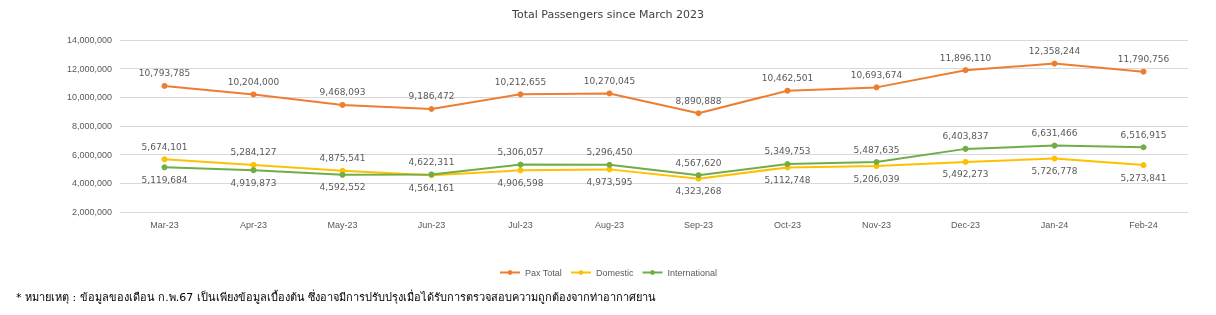 The width and height of the screenshot is (1216, 315). I want to click on y-tick-label: 2,000,000, so click(91, 212).